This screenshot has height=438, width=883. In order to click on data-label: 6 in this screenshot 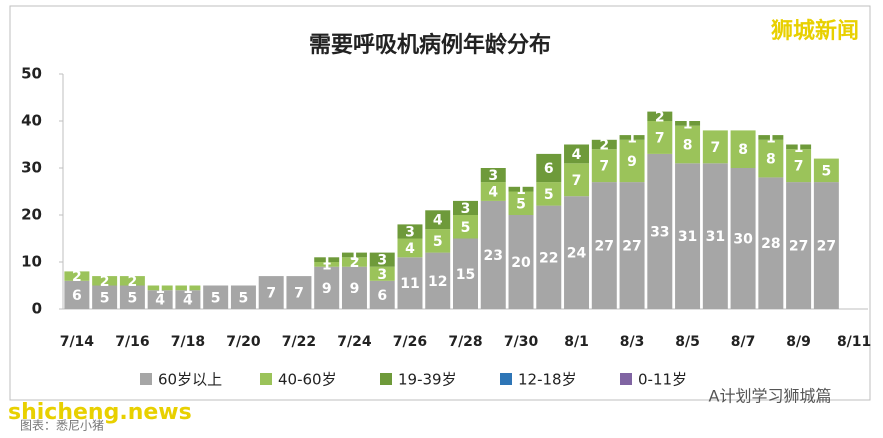, I will do `click(77, 296)`.